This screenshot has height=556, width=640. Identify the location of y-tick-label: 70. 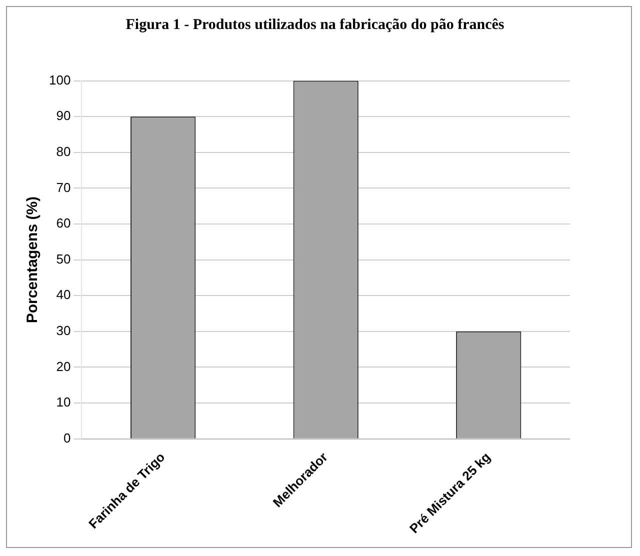
(63, 187).